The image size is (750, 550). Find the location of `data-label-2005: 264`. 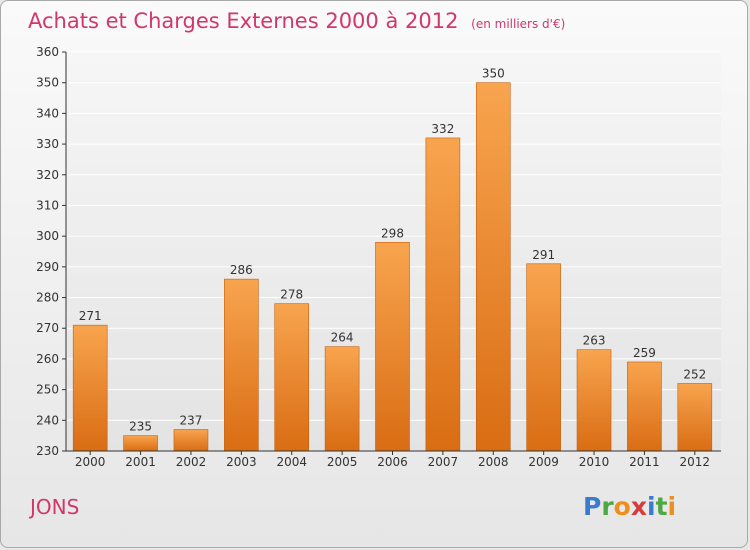

data-label-2005: 264 is located at coordinates (342, 338).